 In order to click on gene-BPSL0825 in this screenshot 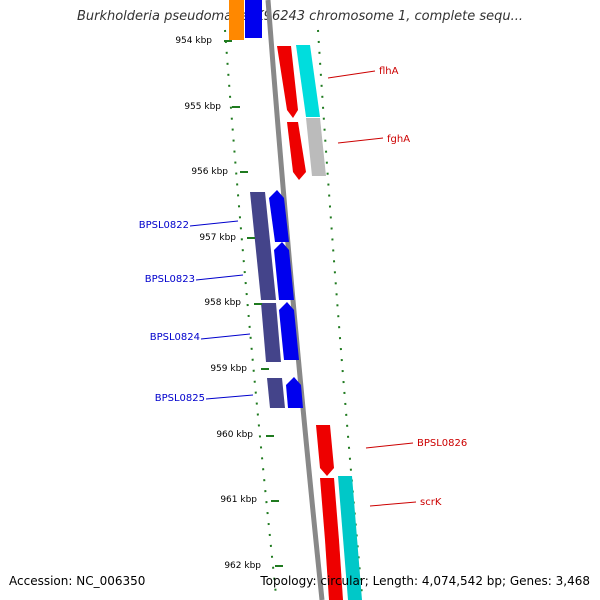, I will do `click(294, 392)`.